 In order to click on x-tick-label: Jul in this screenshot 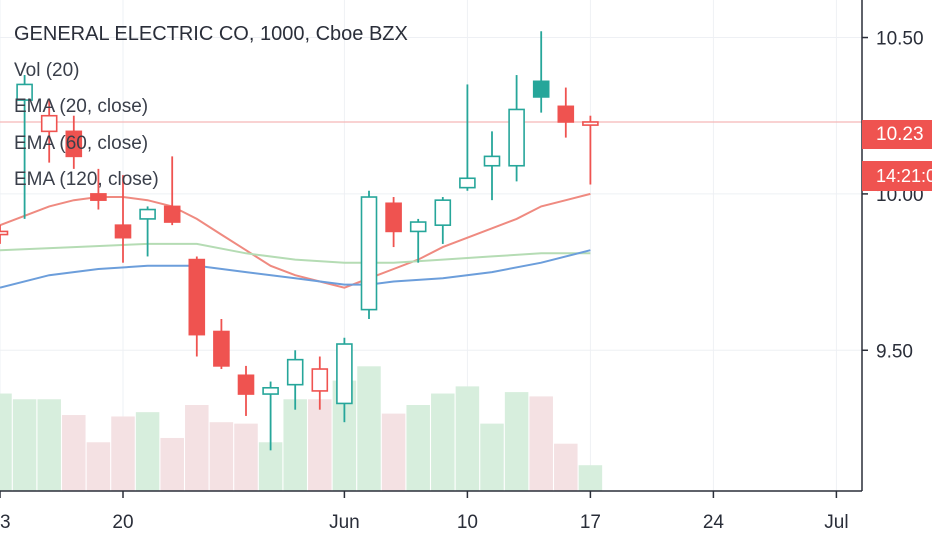, I will do `click(836, 522)`.